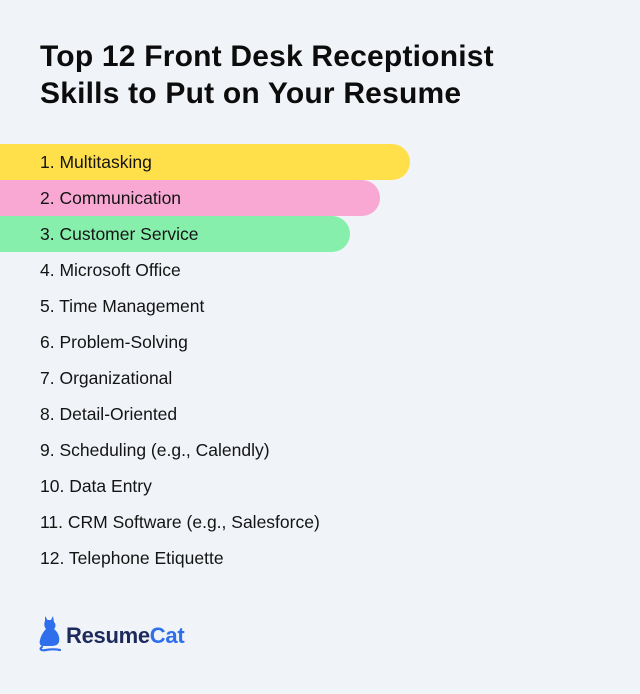 The height and width of the screenshot is (694, 640). Describe the element at coordinates (180, 521) in the screenshot. I see `skill-item-11: 11. CRM Software (e.g., Salesforce)` at that location.